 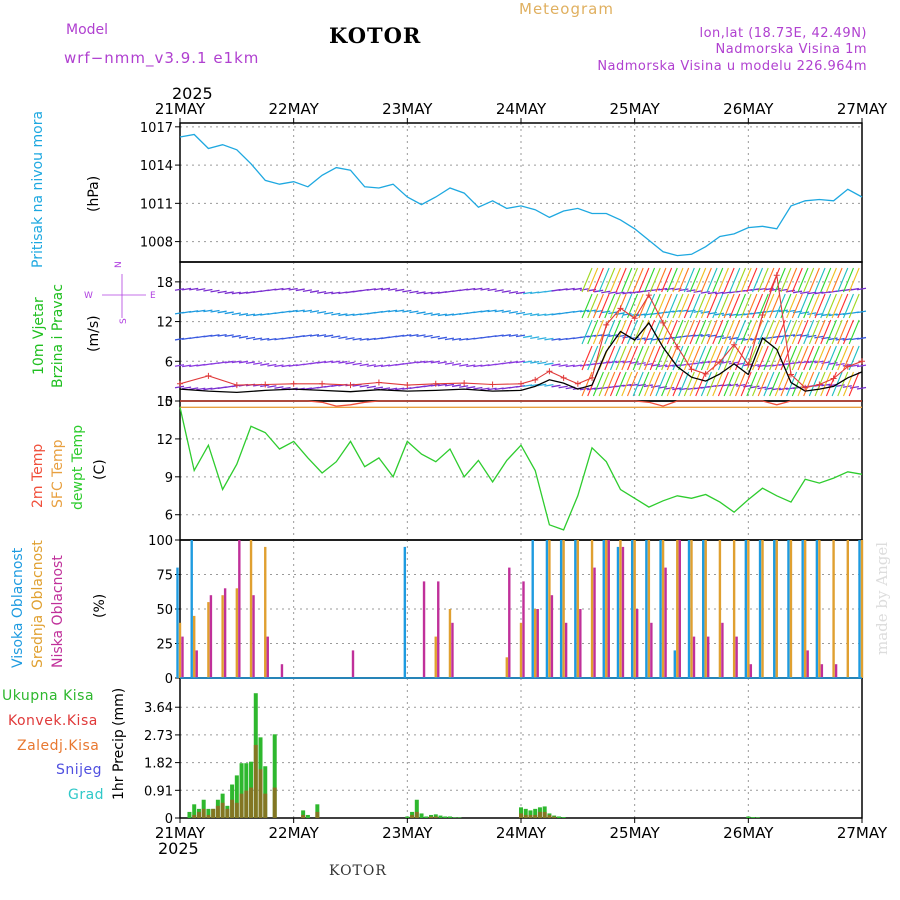 I want to click on x-tick-label-bottom: 24MAY, so click(x=521, y=833).